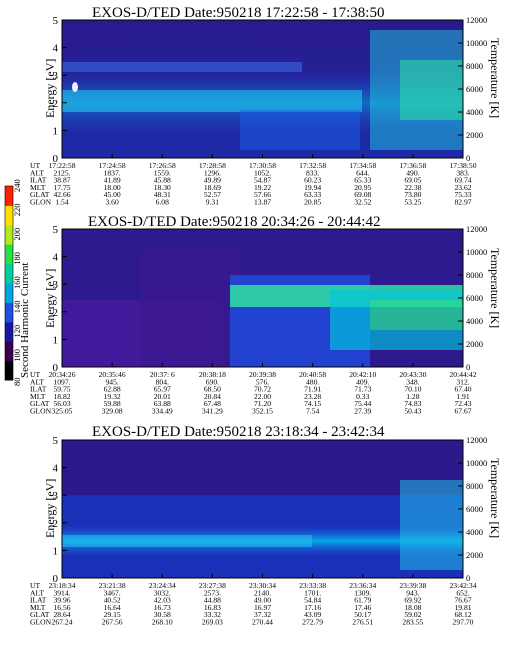 Image resolution: width=505 pixels, height=649 pixels. What do you see at coordinates (412, 381) in the screenshot?
I see `table-cell: 348.` at bounding box center [412, 381].